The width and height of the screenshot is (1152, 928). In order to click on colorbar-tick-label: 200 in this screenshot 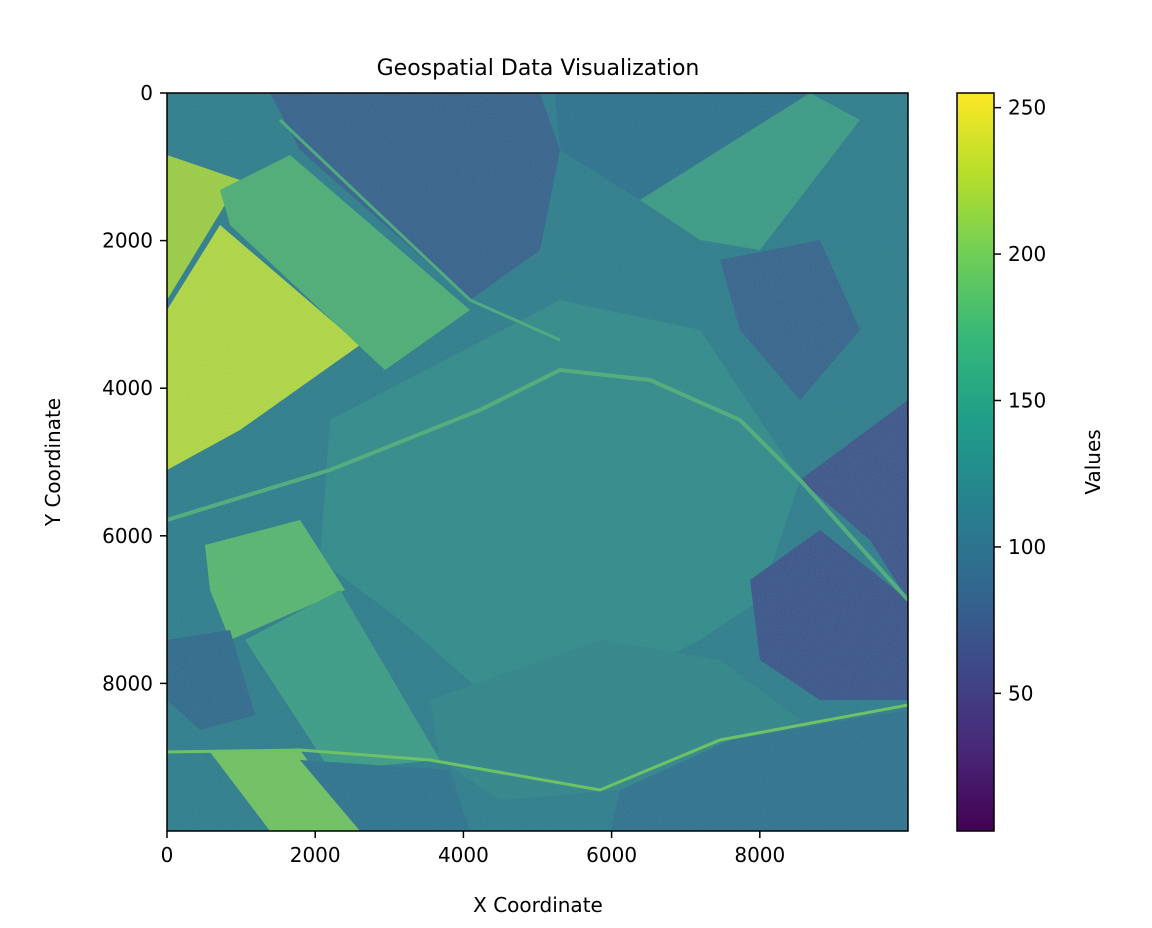, I will do `click(1027, 254)`.